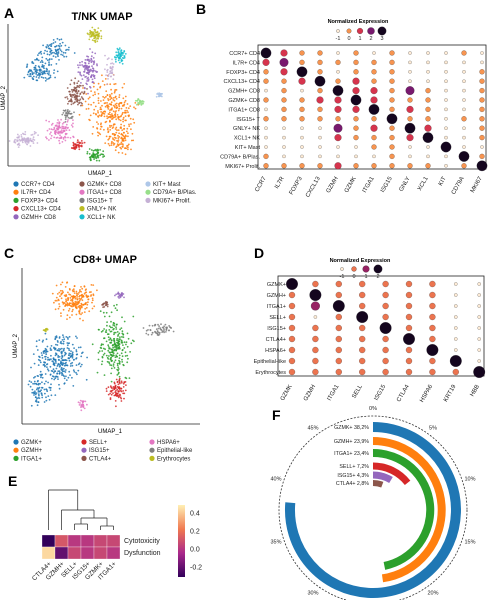 The height and width of the screenshot is (600, 490). Describe the element at coordinates (276, 285) in the screenshot. I see `row-label: GZMK+` at that location.